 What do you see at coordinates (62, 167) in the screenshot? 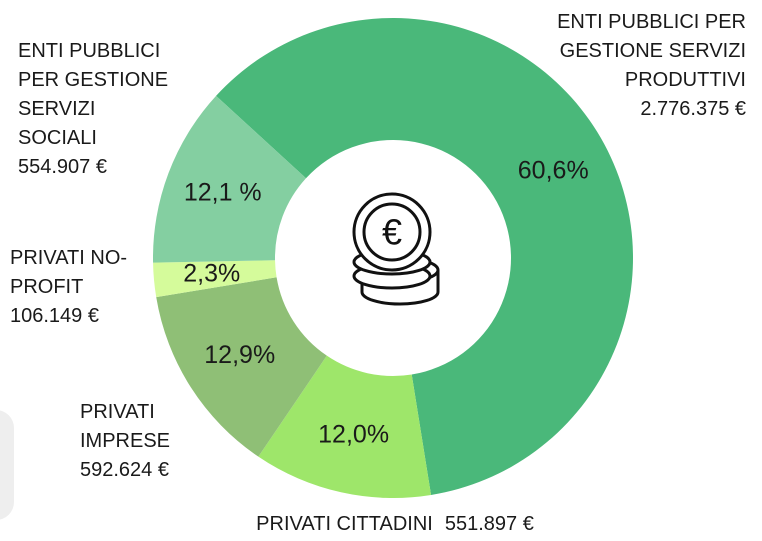
I see `amount-label: 554.907 €` at bounding box center [62, 167].